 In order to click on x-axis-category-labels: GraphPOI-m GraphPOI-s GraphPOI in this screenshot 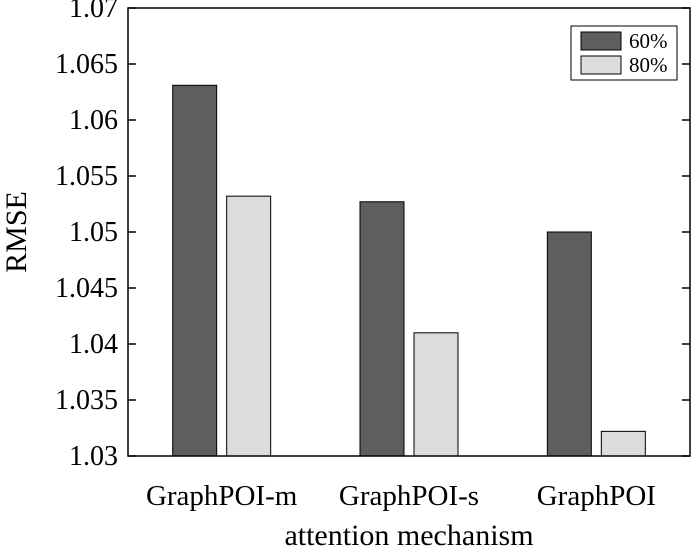, I will do `click(401, 496)`.